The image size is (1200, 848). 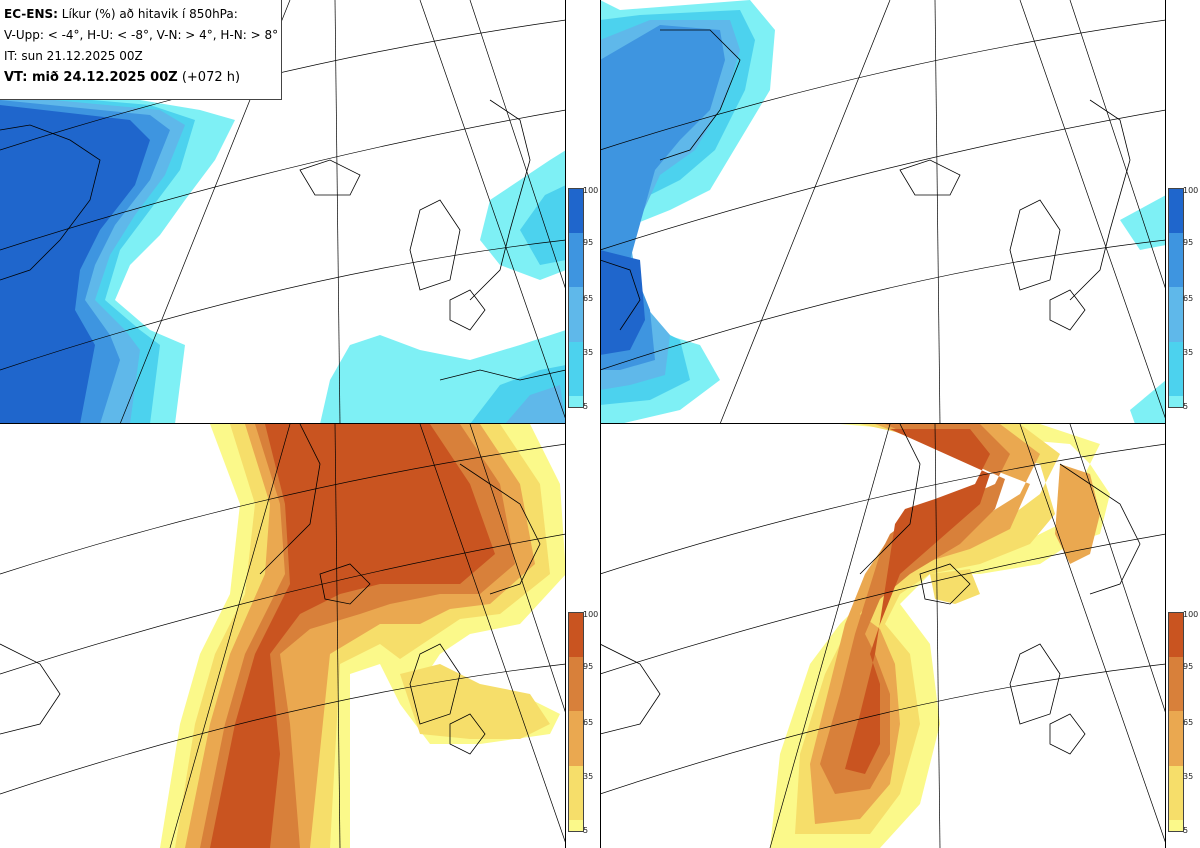 What do you see at coordinates (73, 56) in the screenshot?
I see `initial-time: IT: sun 21.12.2025 00Z` at bounding box center [73, 56].